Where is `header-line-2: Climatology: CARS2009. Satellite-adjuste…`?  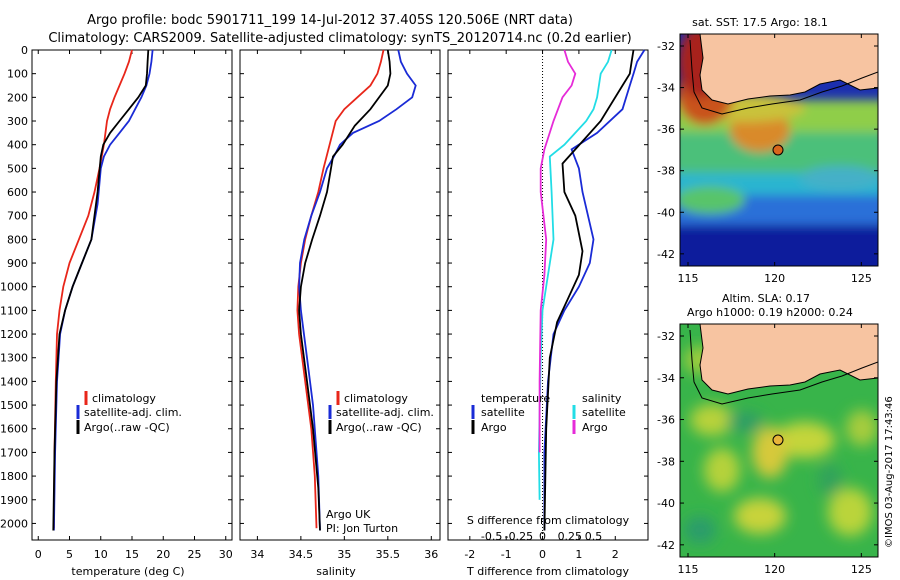 header-line-2: Climatology: CARS2009. Satellite-adjuste… is located at coordinates (339, 38).